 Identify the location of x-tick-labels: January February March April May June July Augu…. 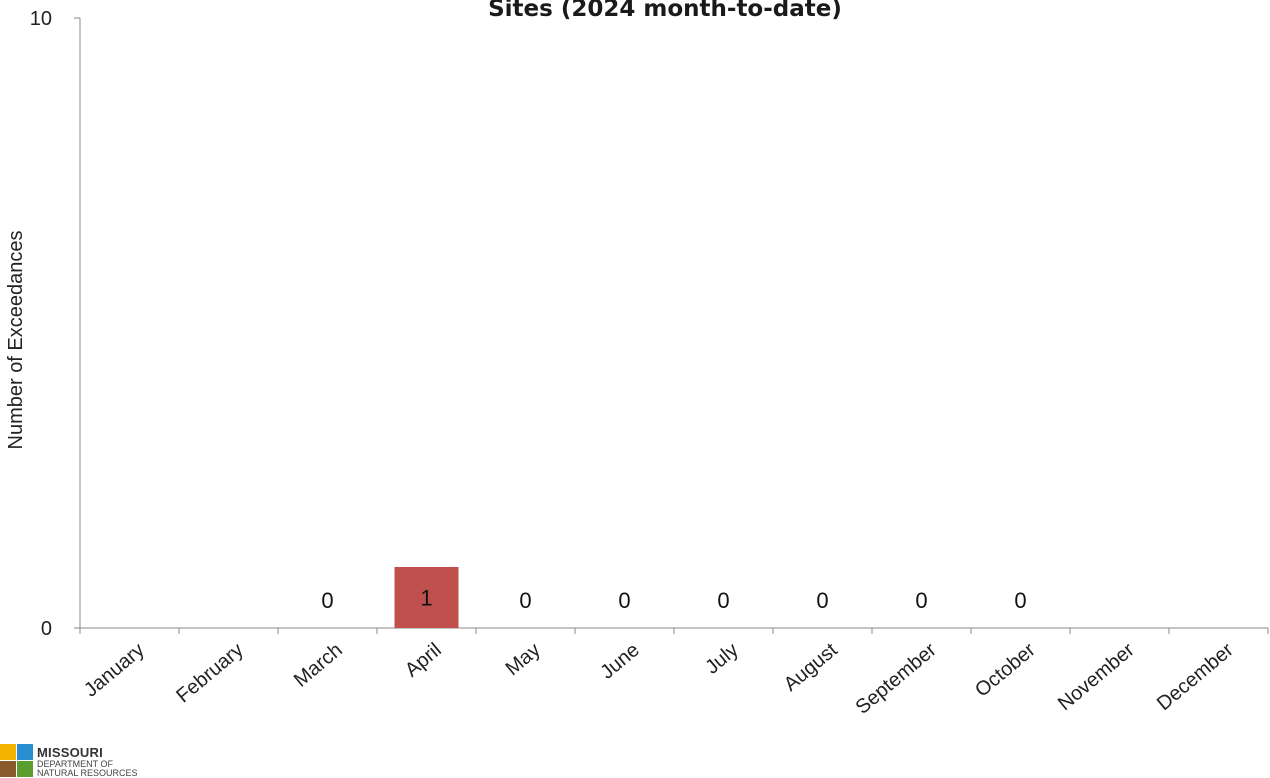
(659, 679).